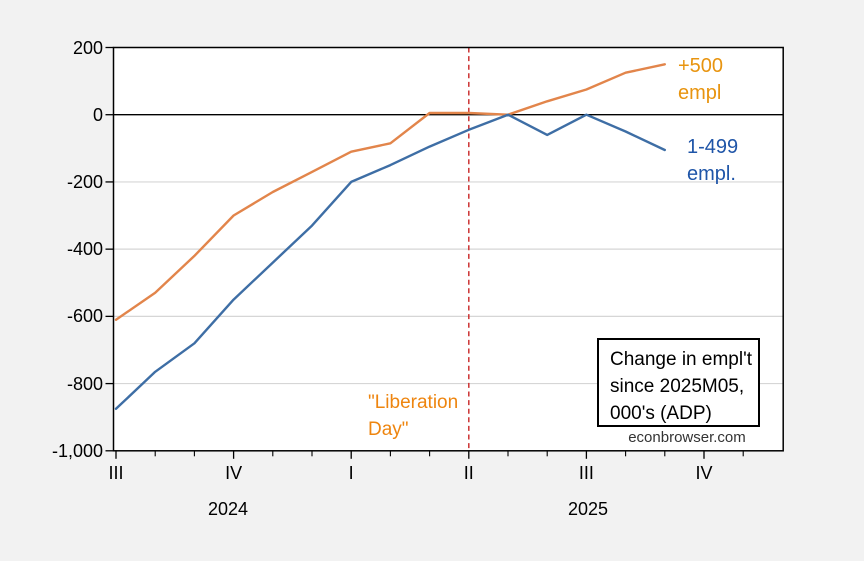  Describe the element at coordinates (87, 47) in the screenshot. I see `y-tick-label: 200` at that location.